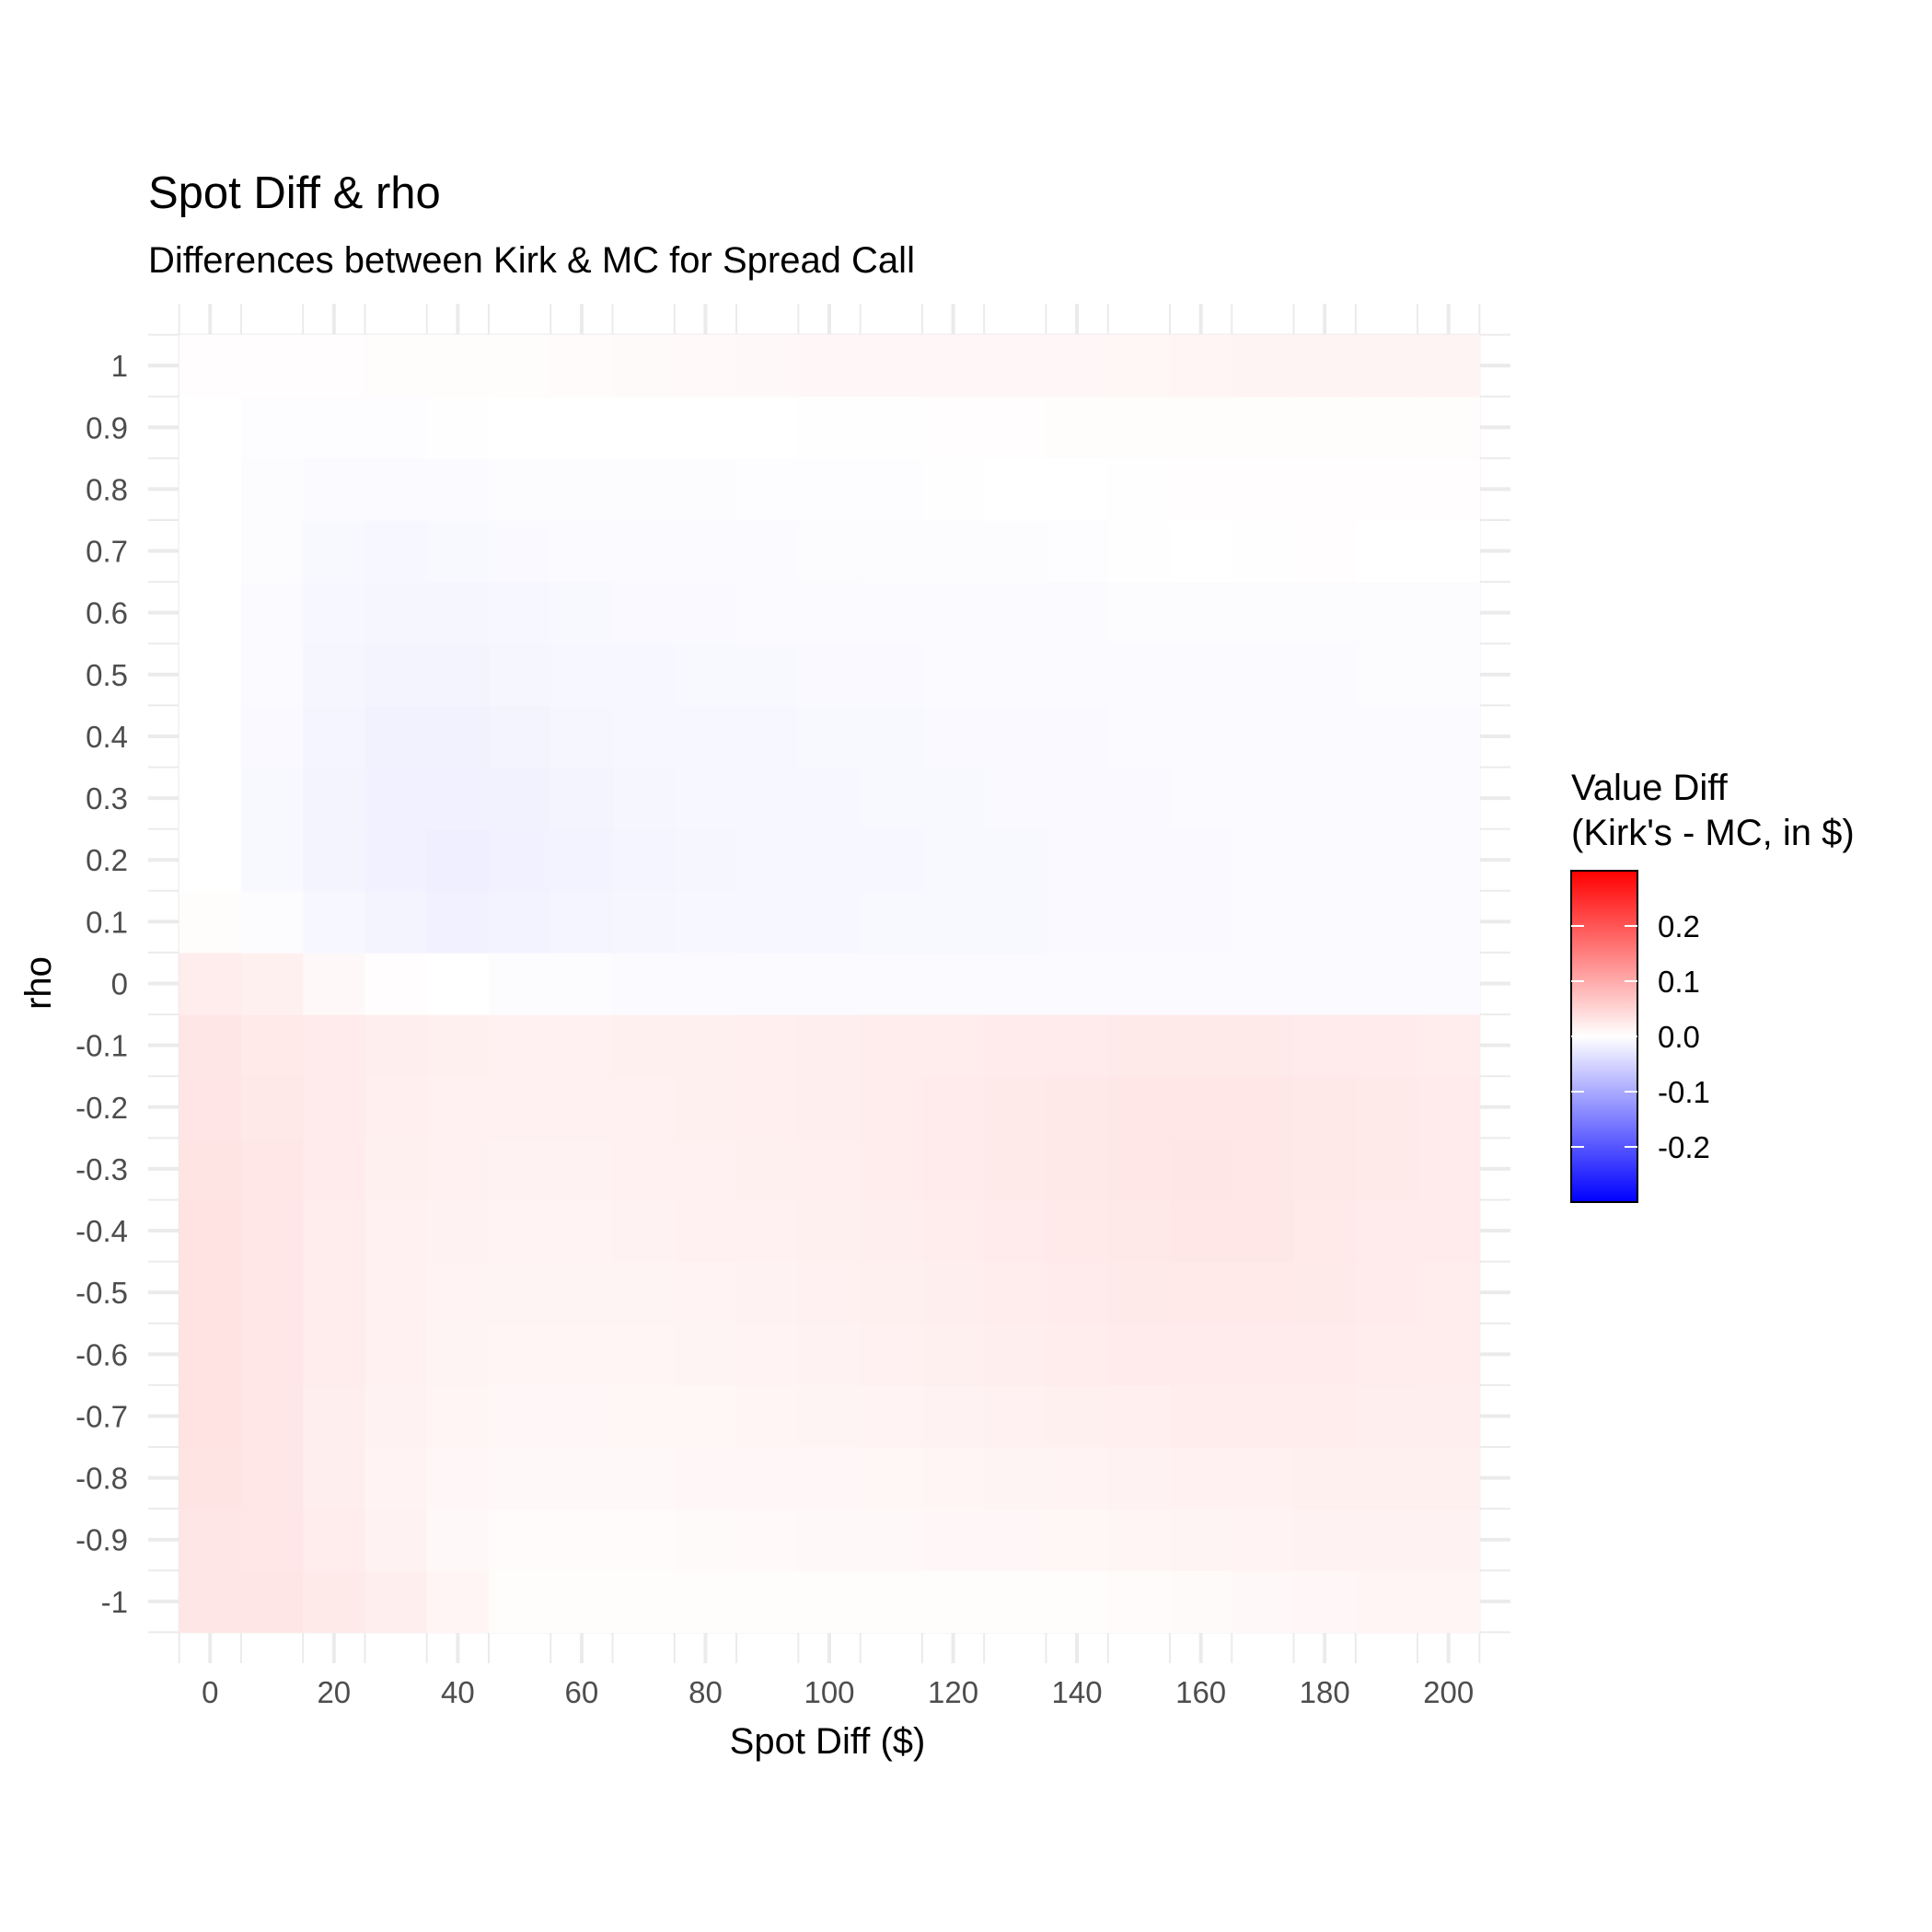 This screenshot has height=1932, width=1932. Describe the element at coordinates (210, 1692) in the screenshot. I see `x-tick-label: 0` at that location.